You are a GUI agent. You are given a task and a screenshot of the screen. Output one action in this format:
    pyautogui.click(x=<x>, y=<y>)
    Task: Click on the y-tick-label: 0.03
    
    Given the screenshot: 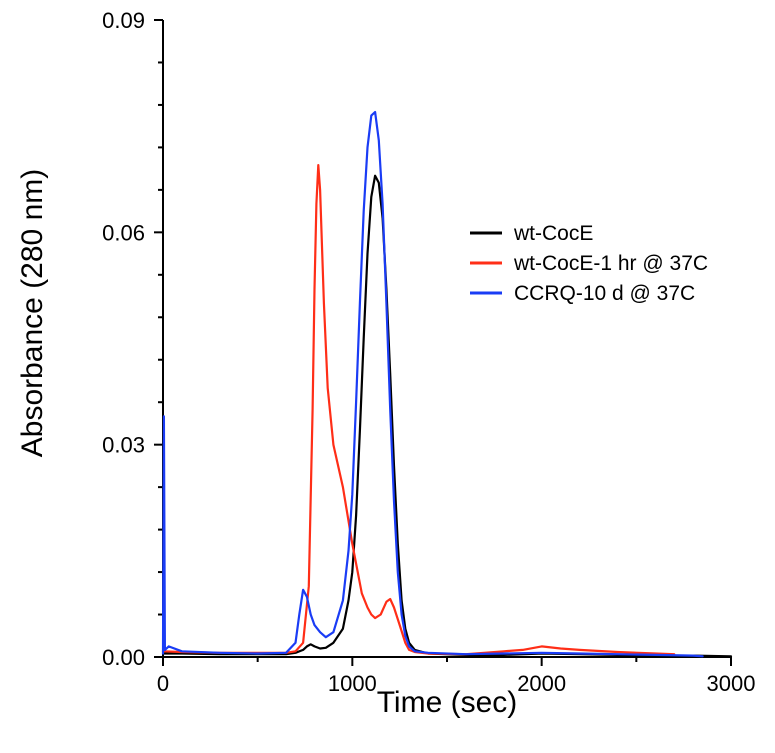 What is the action you would take?
    pyautogui.click(x=123, y=445)
    